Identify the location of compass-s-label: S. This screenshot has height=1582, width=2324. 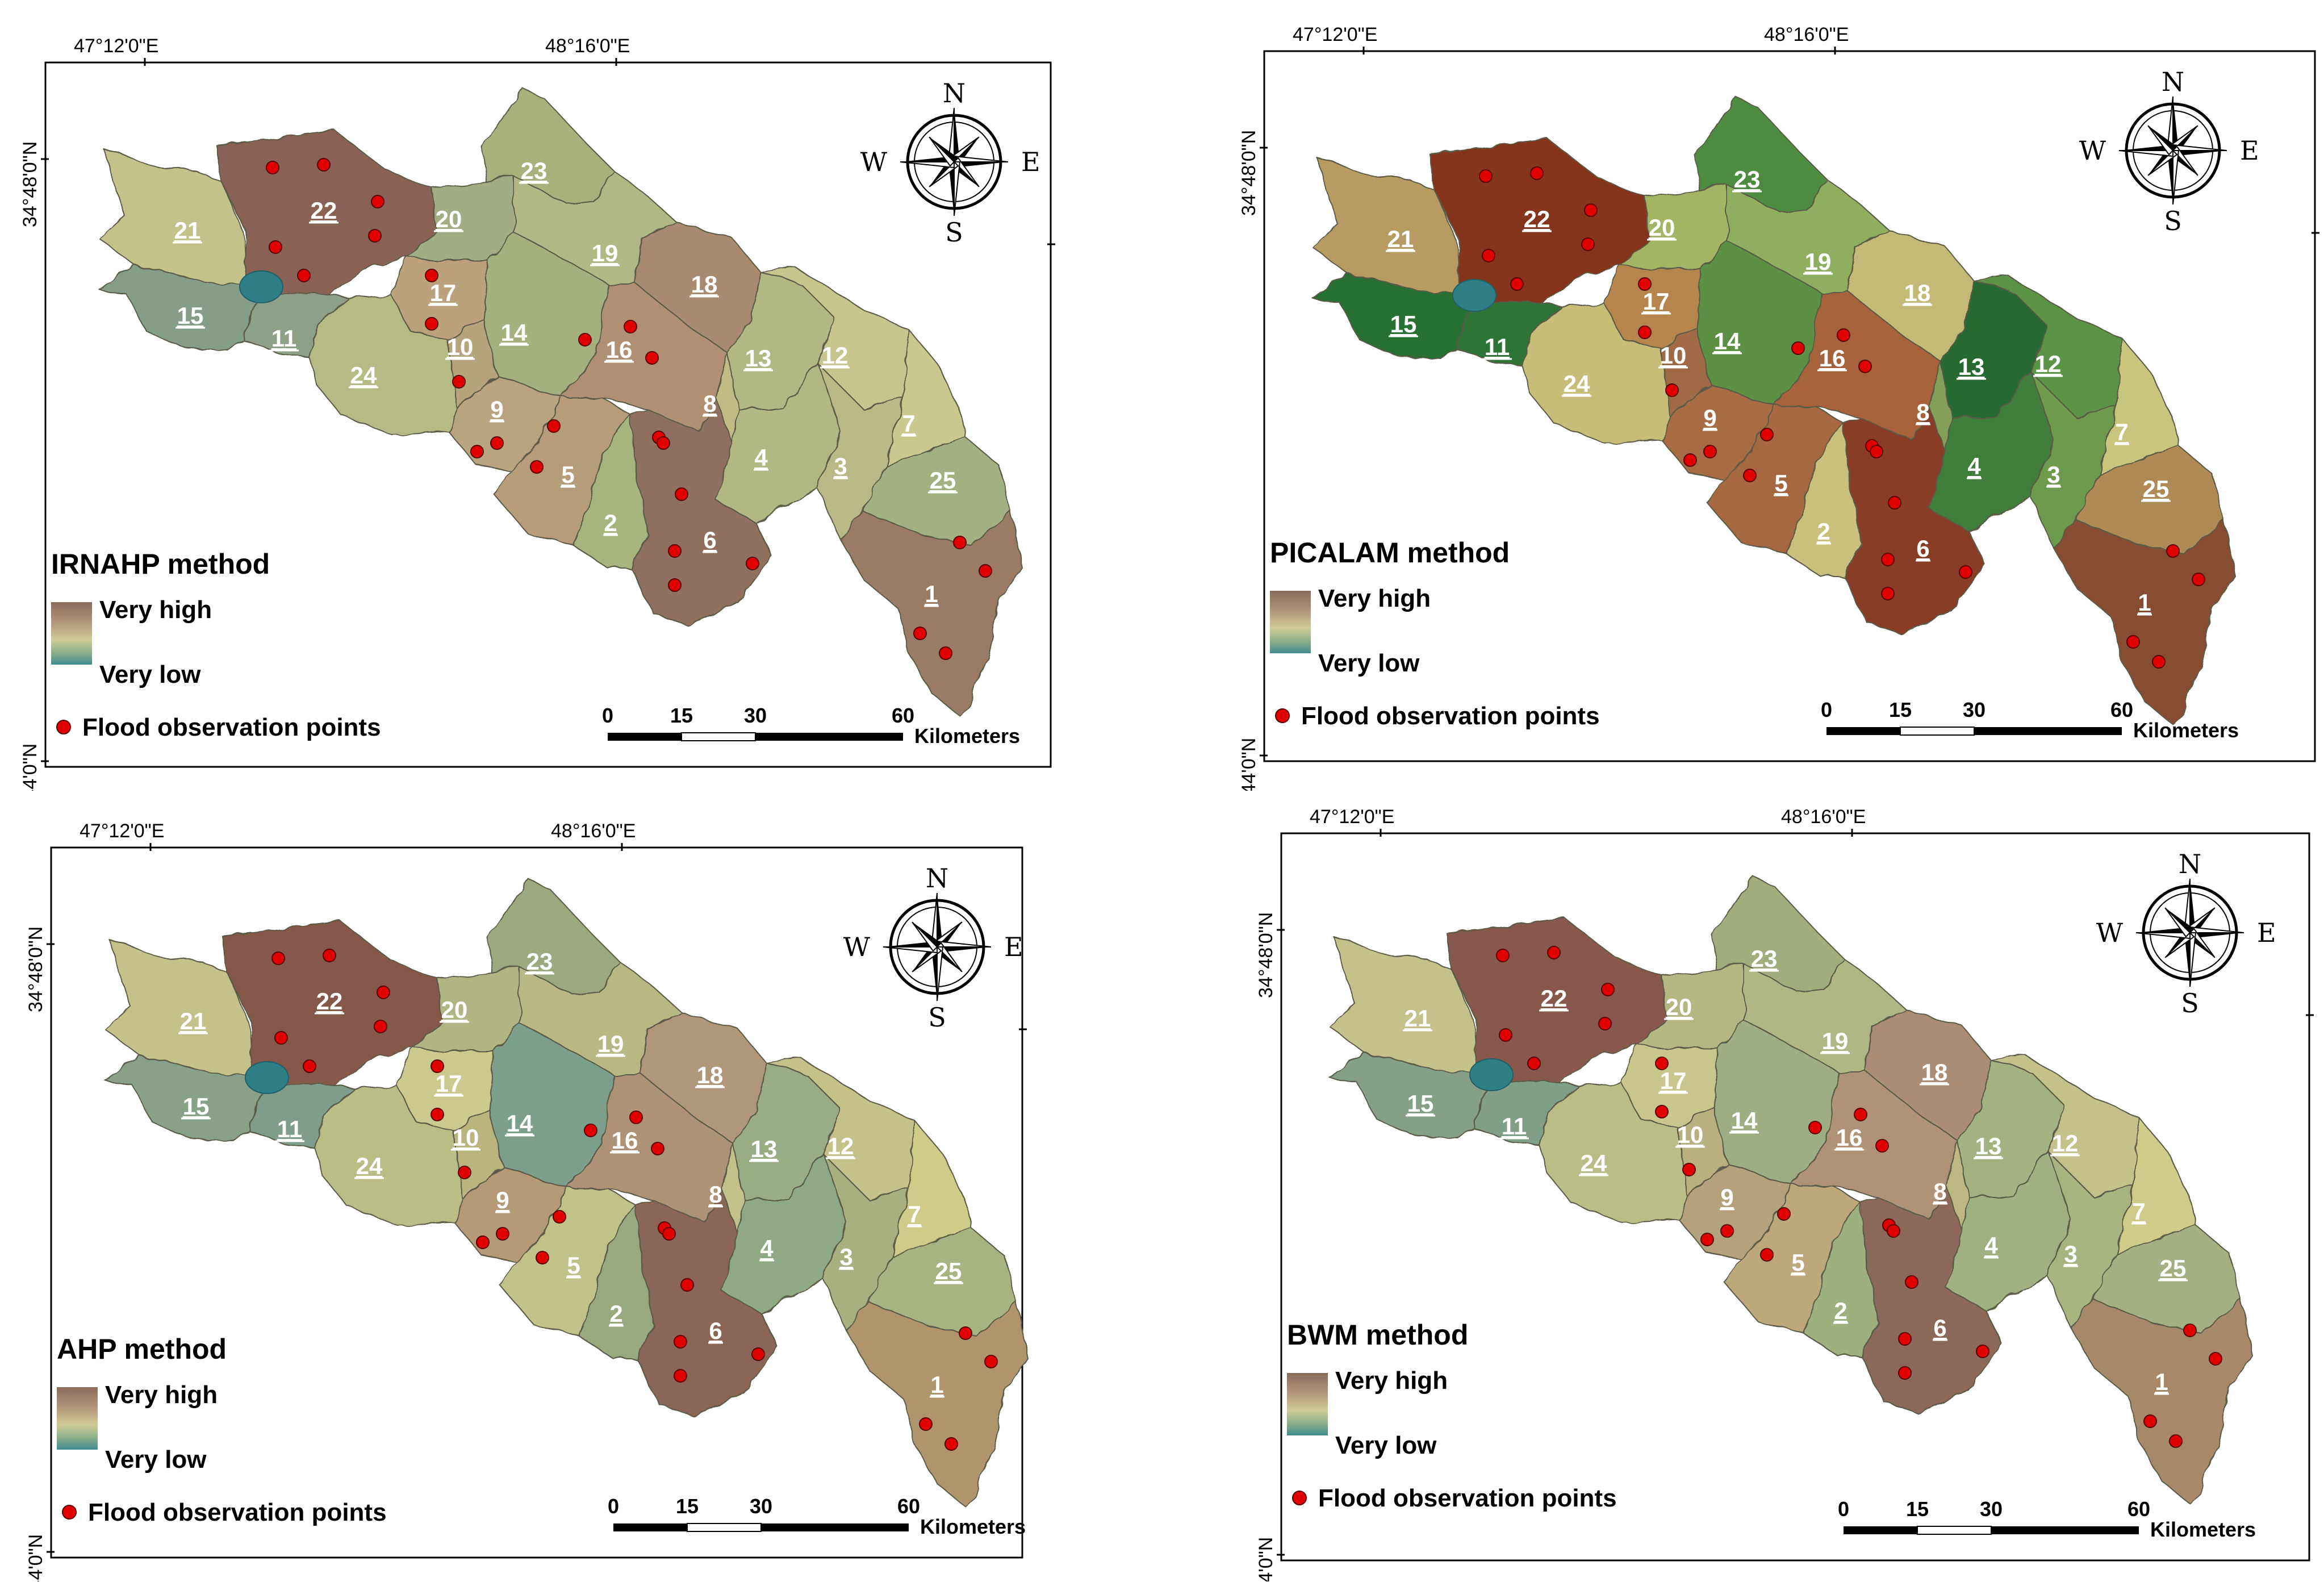
(937, 1017).